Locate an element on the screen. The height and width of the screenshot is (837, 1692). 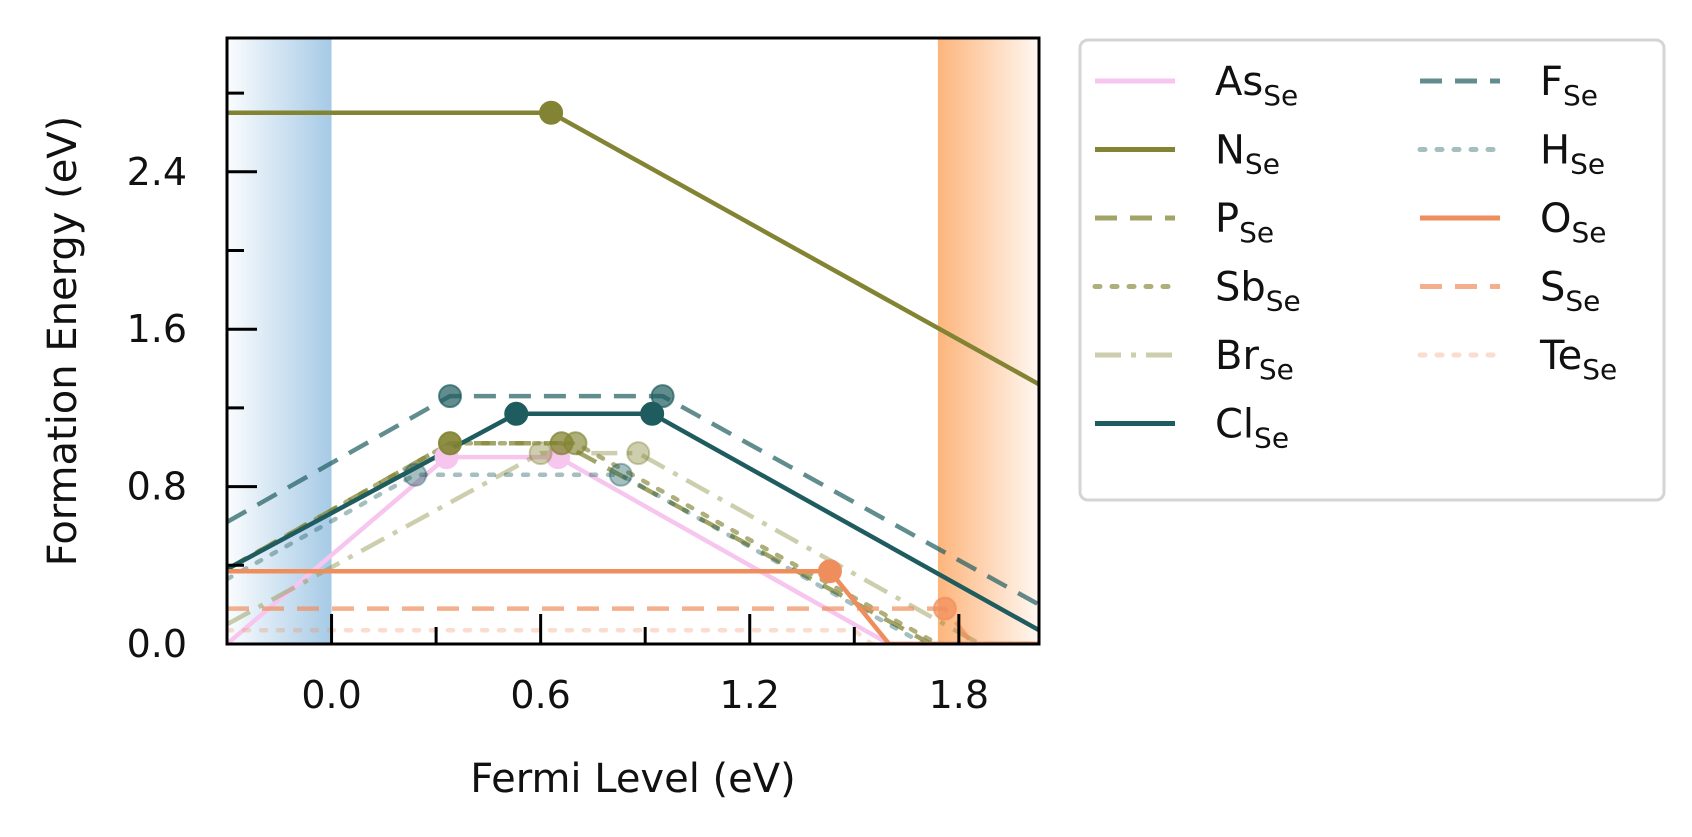
y-tick-label: 2.4 is located at coordinates (157, 172).